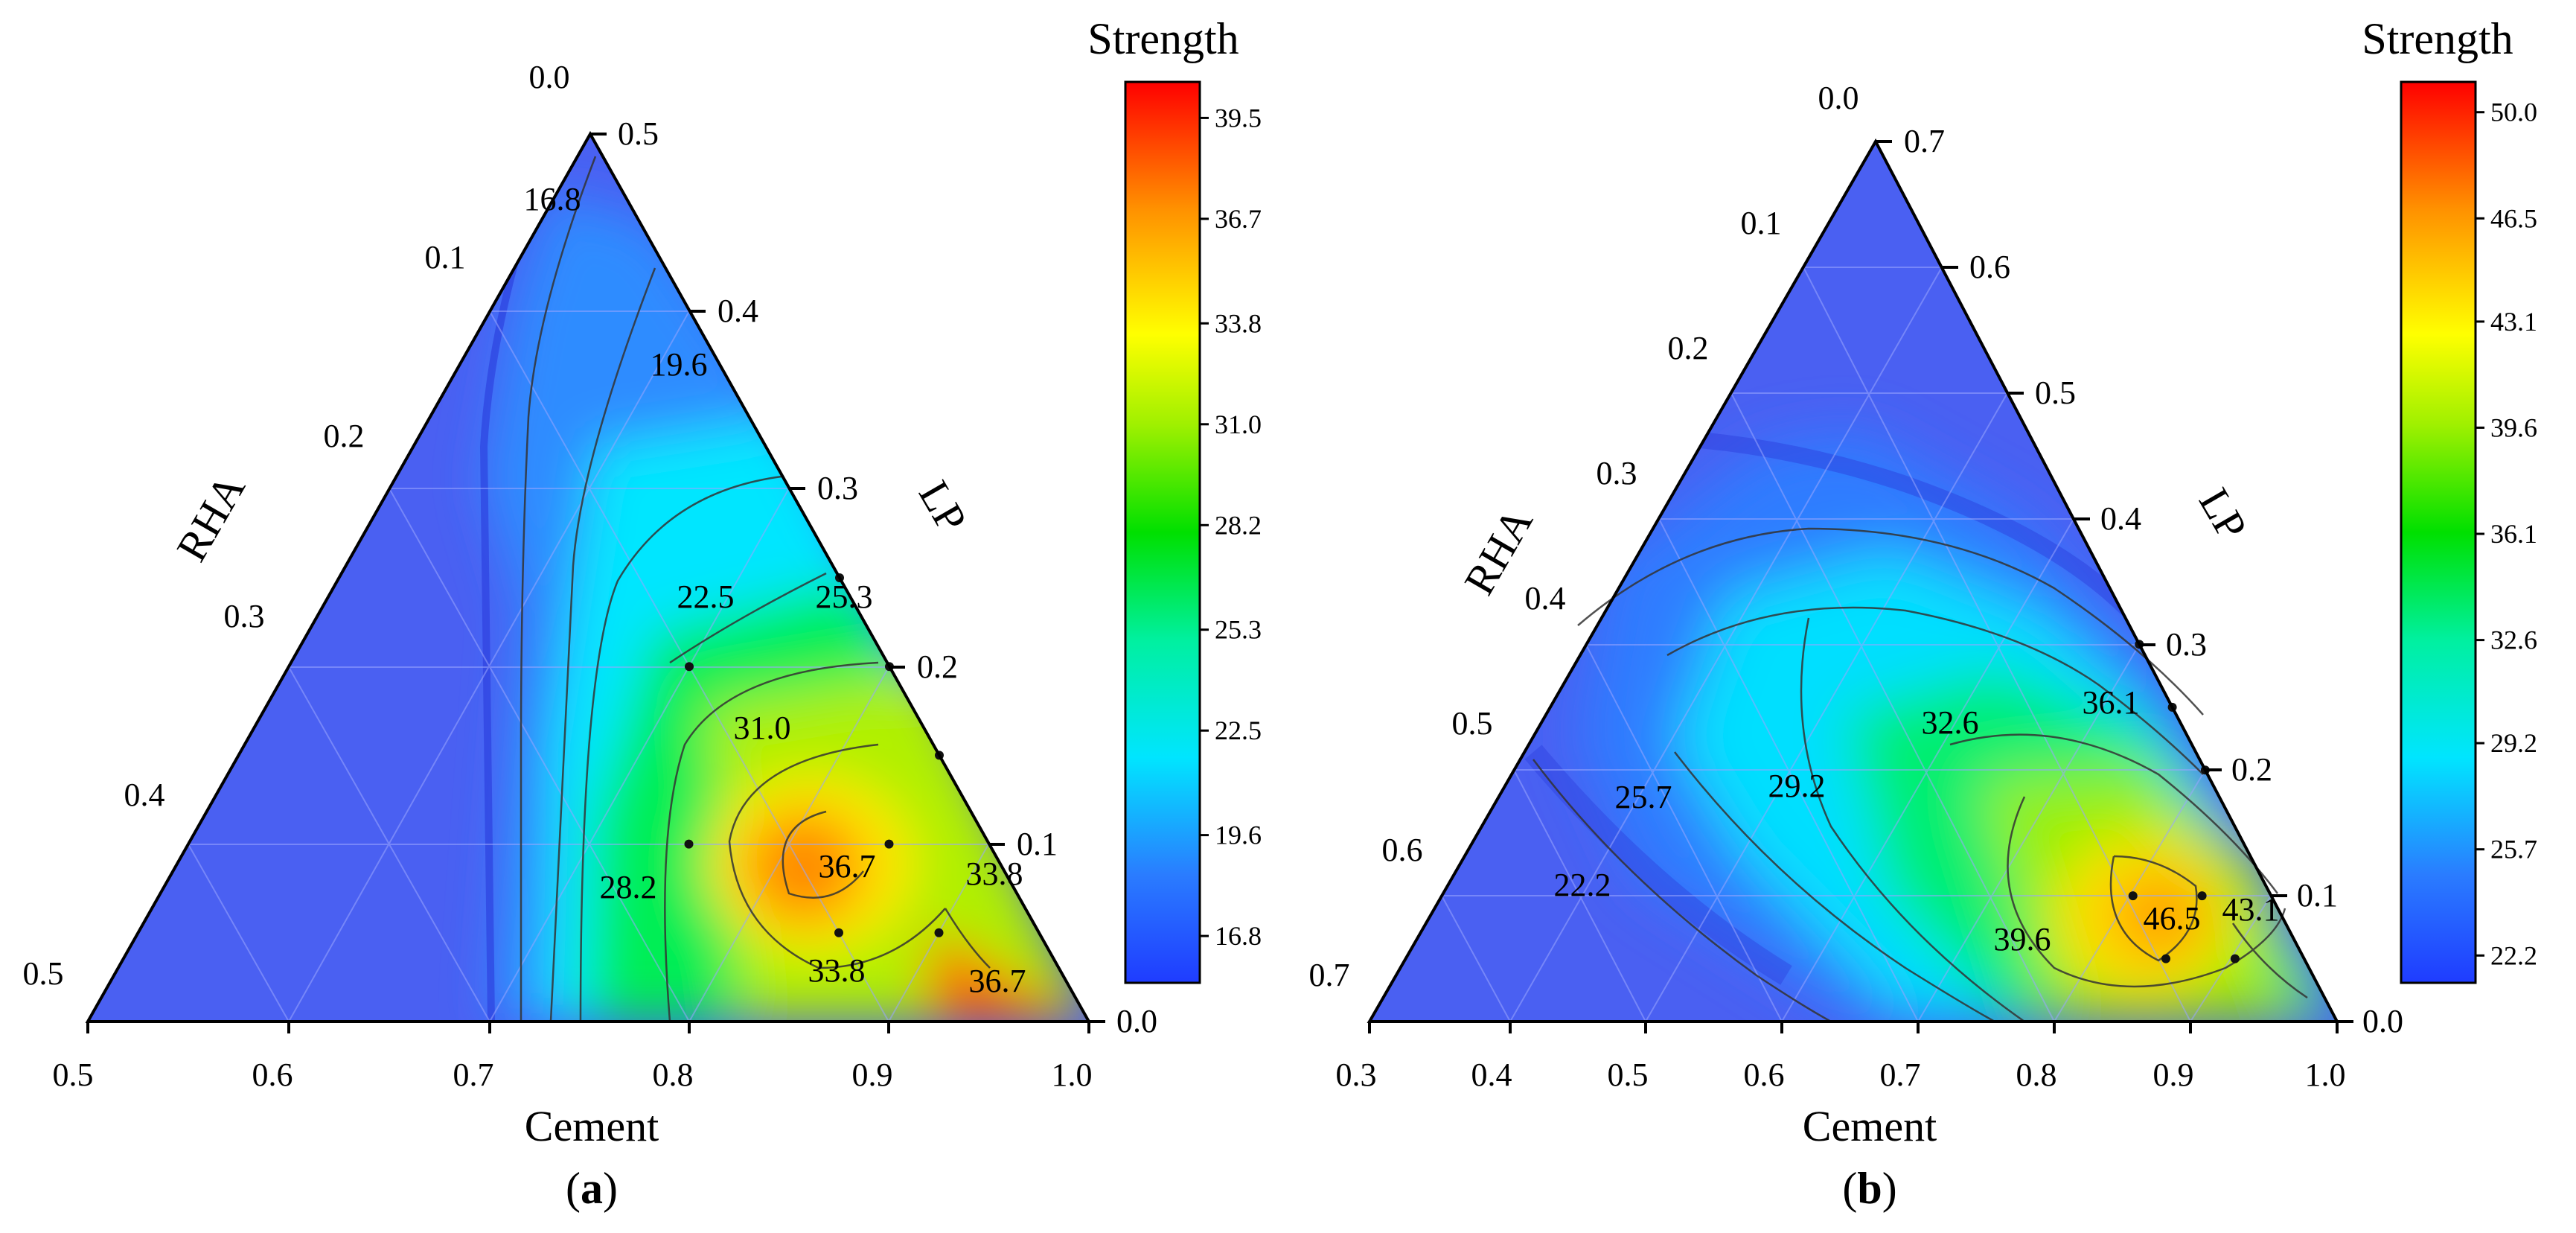  What do you see at coordinates (2513, 743) in the screenshot?
I see `colorbar-tick-label: 29.2` at bounding box center [2513, 743].